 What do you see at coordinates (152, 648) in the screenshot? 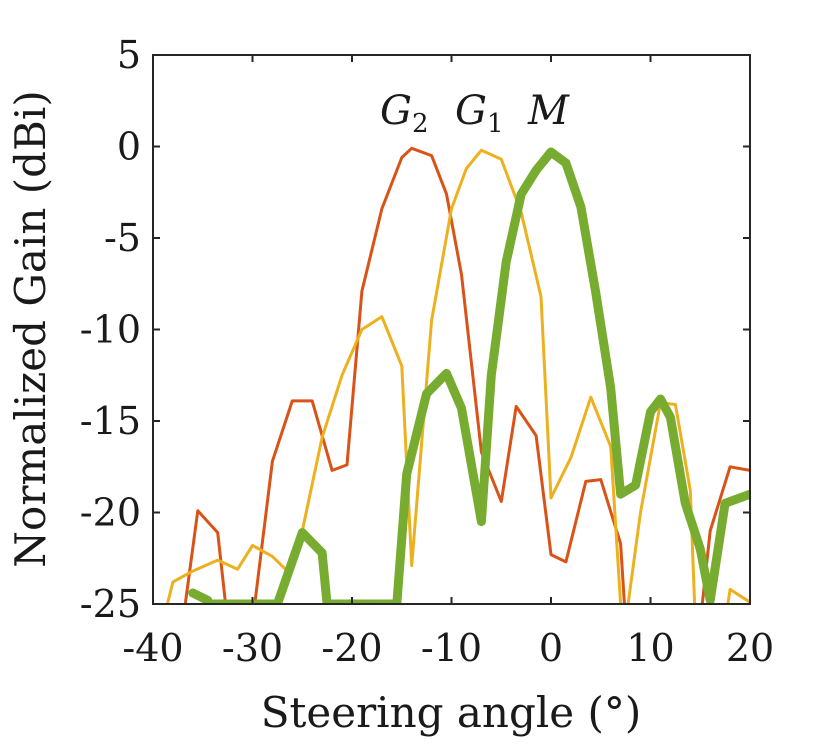
I see `x-tick-label: -40` at bounding box center [152, 648].